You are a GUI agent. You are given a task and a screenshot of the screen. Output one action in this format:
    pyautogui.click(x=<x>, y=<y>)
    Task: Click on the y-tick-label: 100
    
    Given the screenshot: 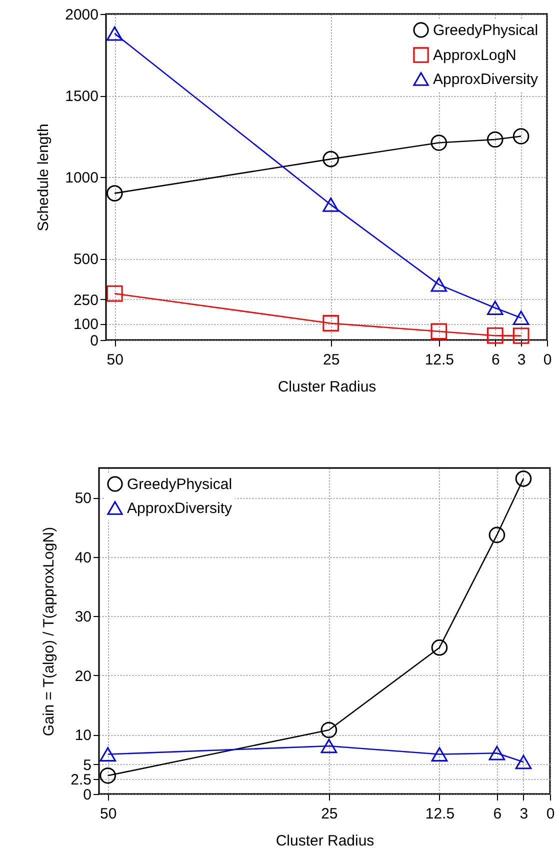 What is the action you would take?
    pyautogui.click(x=85, y=325)
    